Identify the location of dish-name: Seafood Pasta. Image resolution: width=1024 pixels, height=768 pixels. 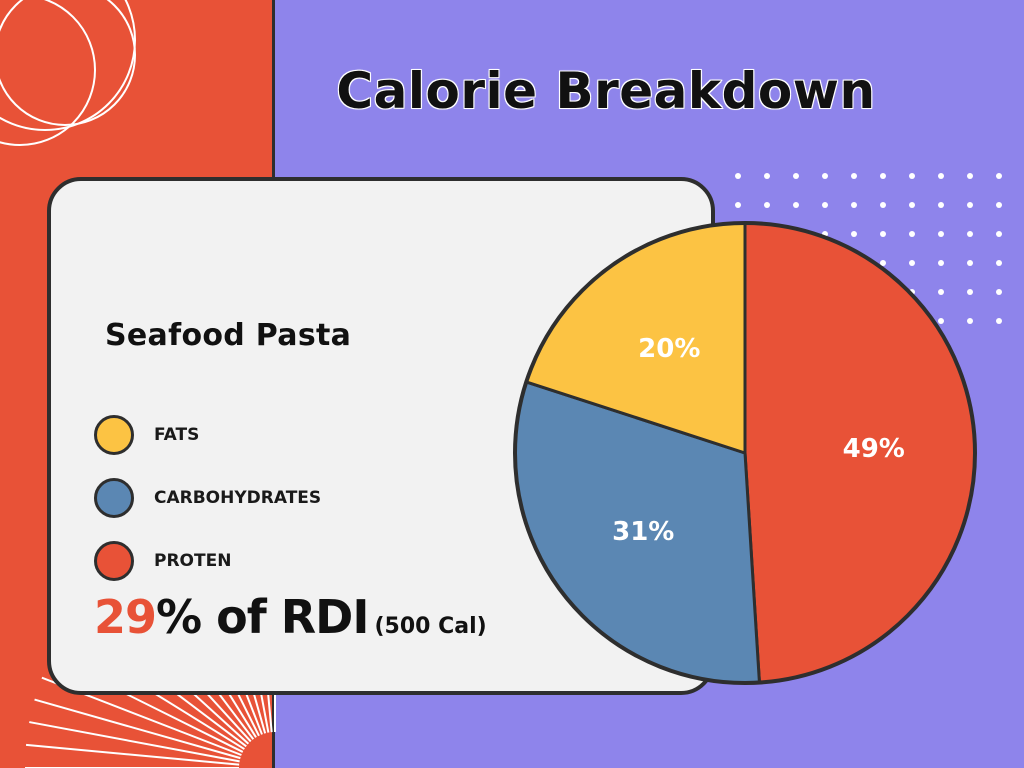
(228, 335).